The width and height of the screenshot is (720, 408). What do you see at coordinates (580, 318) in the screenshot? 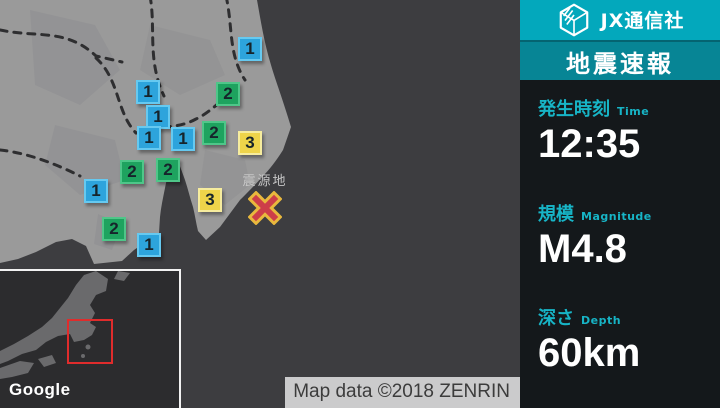
I see `field-depth-label: 深さ Depth` at bounding box center [580, 318].